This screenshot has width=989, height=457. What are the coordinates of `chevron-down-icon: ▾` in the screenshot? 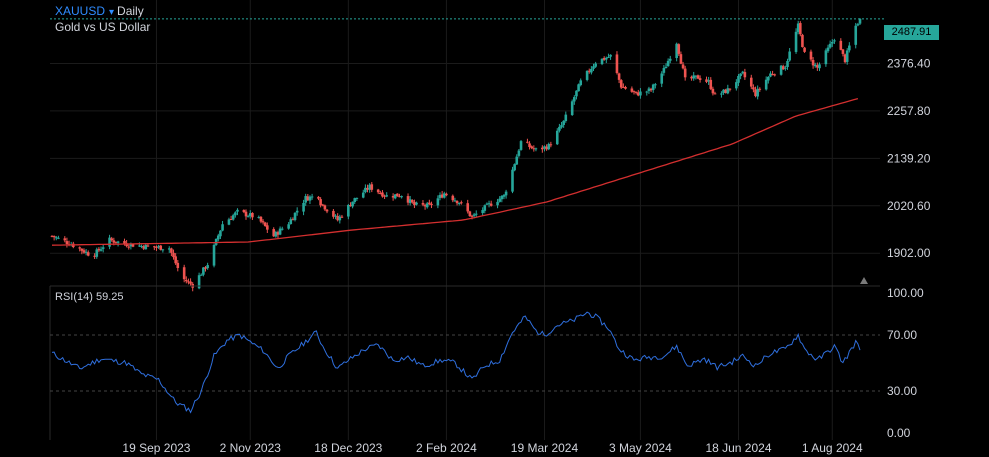 It's located at (112, 12).